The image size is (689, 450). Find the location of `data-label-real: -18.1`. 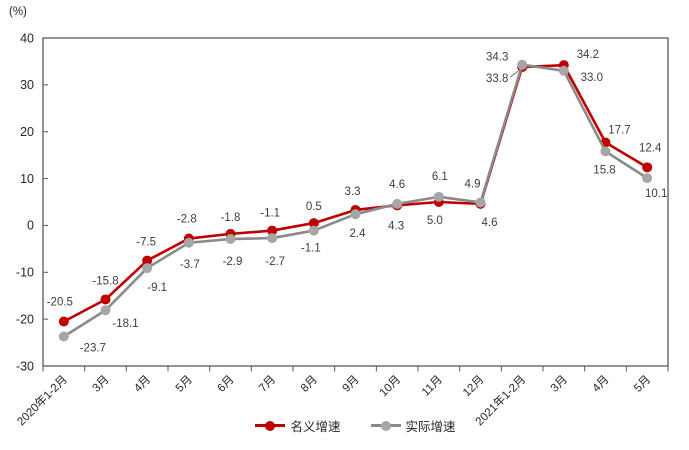

data-label-real: -18.1 is located at coordinates (125, 324).